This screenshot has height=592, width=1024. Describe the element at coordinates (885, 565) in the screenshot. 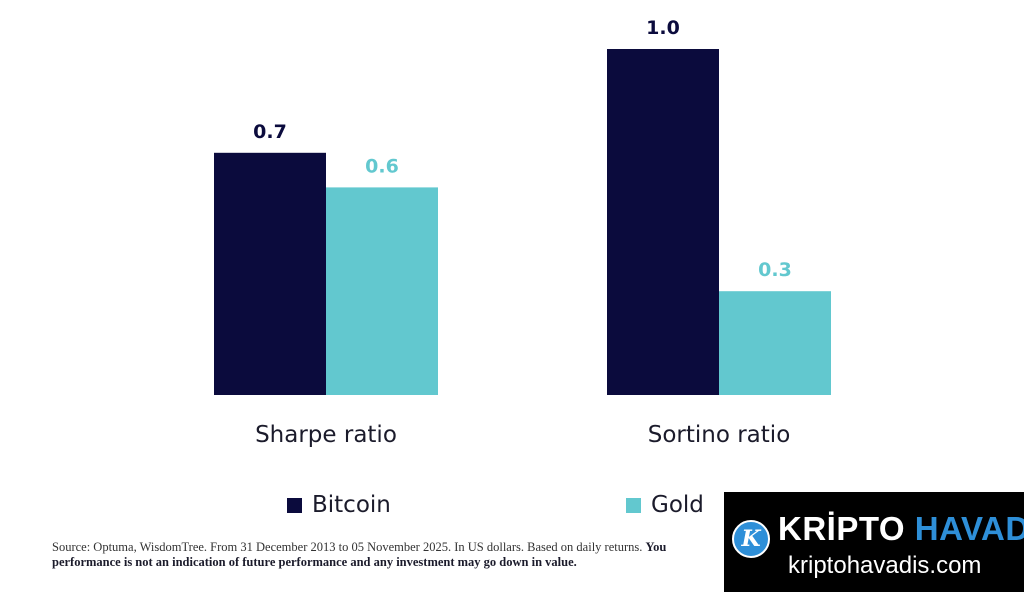

I see `watermark-url: kriptohavadis.com` at that location.